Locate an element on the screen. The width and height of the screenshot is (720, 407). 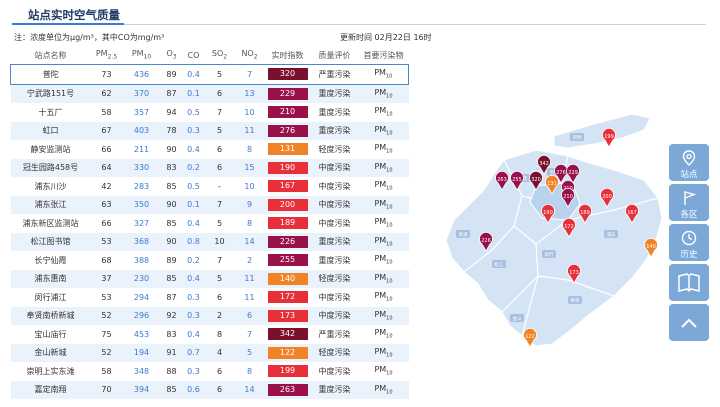
table-row: 宝山庙行 75 453 83 0.4 8 7 342 严重污染 PM10 is located at coordinates (210, 334).